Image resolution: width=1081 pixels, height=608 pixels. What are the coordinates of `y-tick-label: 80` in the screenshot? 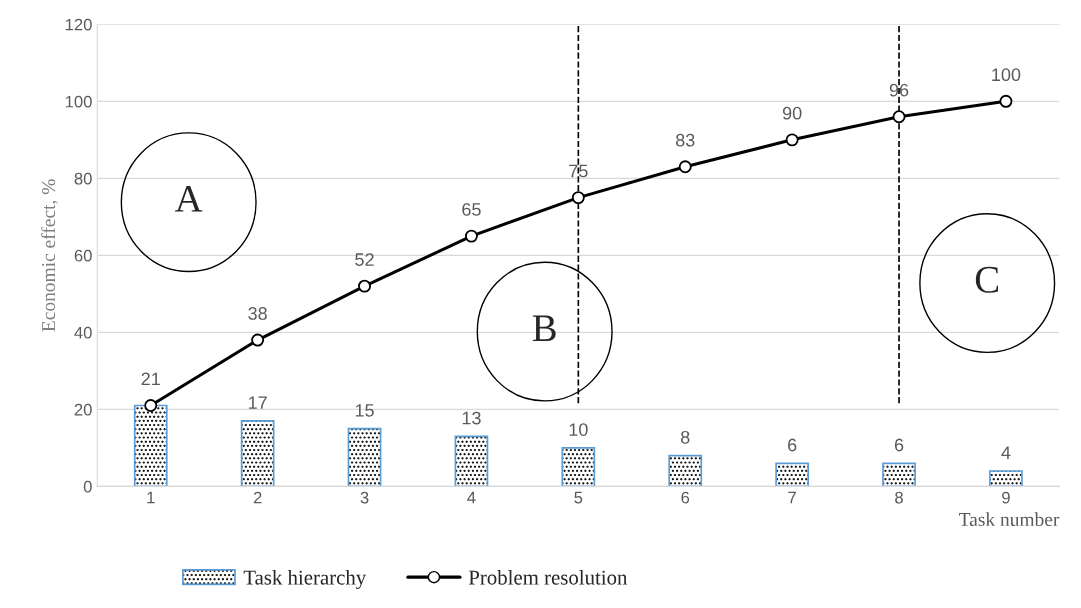 It's located at (83, 178).